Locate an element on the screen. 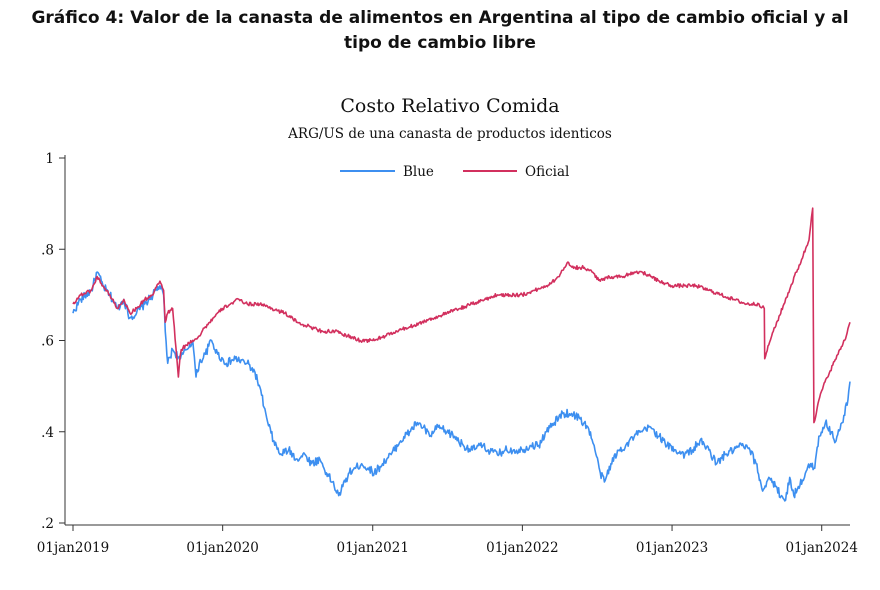 The image size is (880, 590). x-tick-label: 01jan2022 is located at coordinates (522, 548).